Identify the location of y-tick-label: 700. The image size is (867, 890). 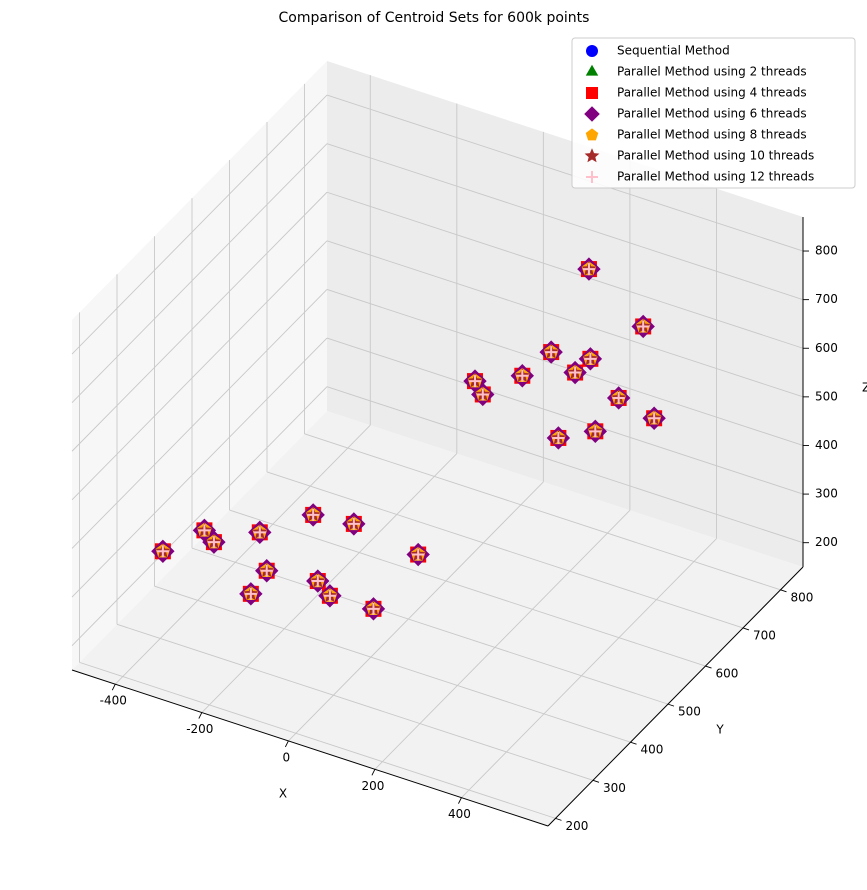
(764, 635).